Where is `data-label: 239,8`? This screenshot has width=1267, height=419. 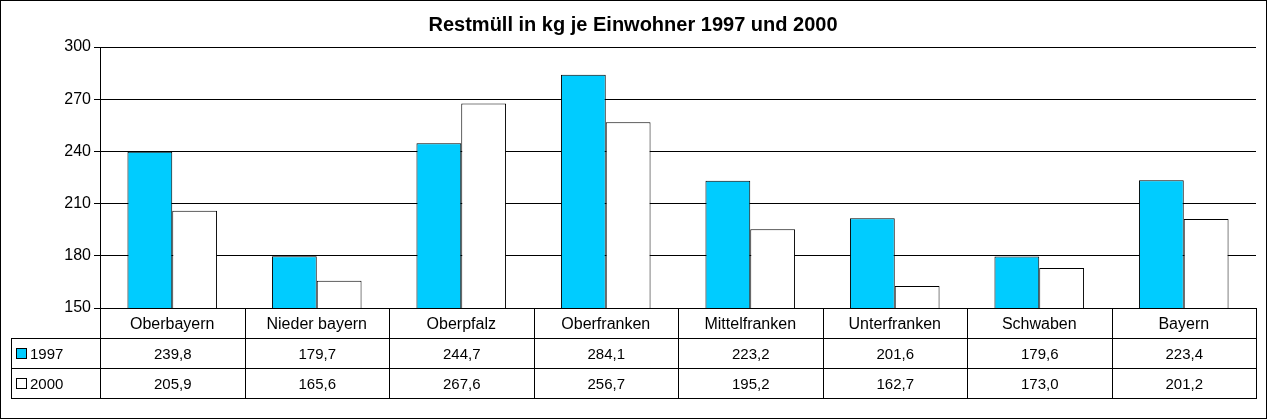
data-label: 239,8 is located at coordinates (172, 353).